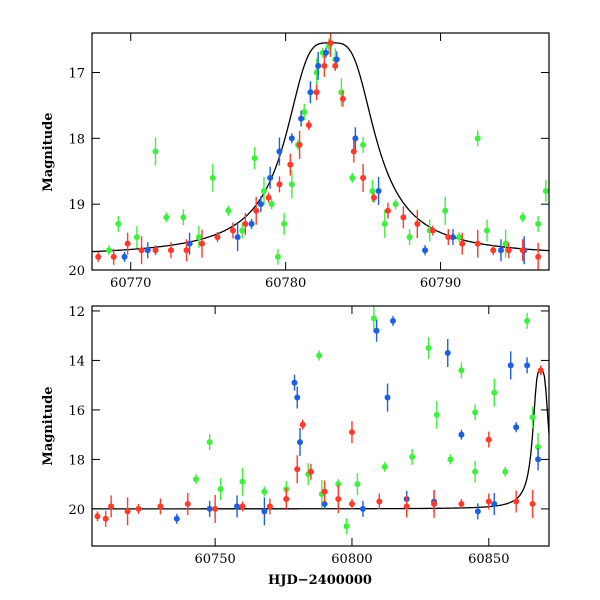  Describe the element at coordinates (76, 271) in the screenshot. I see `y-tick-label: 20` at that location.